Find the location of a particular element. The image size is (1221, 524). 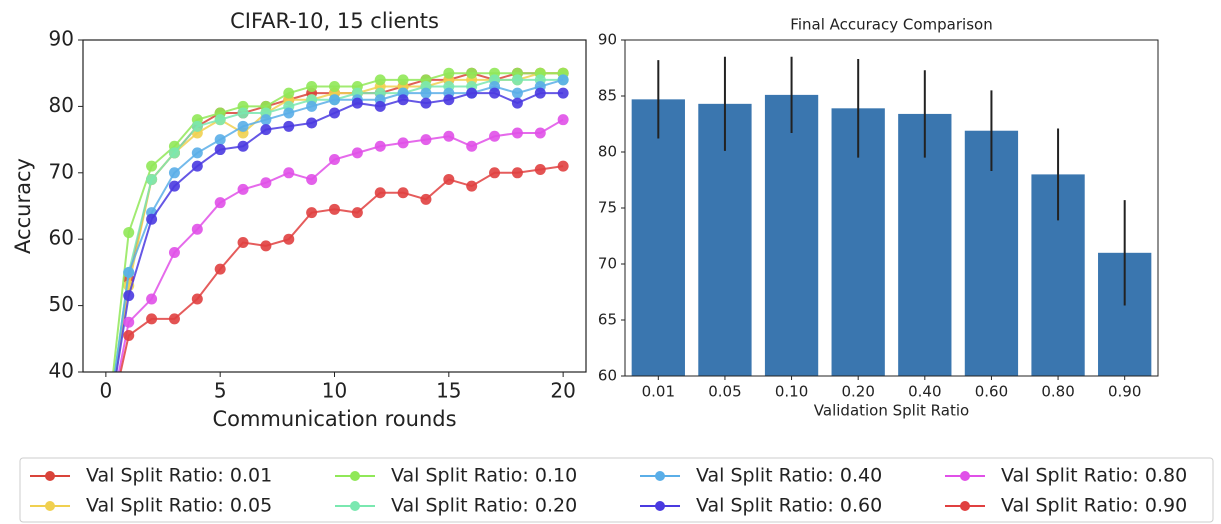

y-tick-label: 65 is located at coordinates (607, 320).